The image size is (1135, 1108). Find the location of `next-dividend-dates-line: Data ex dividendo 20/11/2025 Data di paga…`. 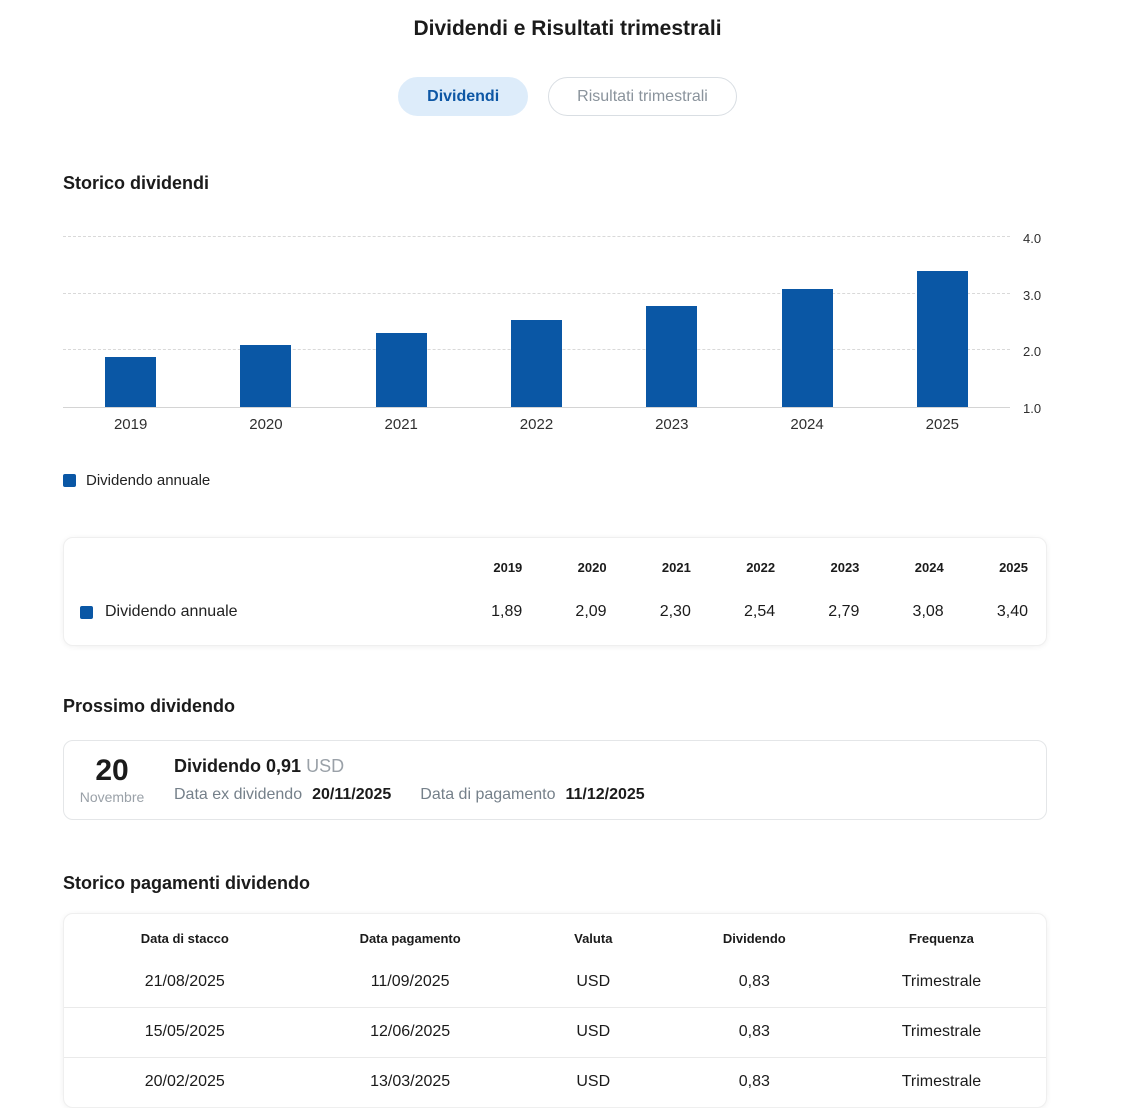

next-dividend-dates-line: Data ex dividendo 20/11/2025 Data di paga… is located at coordinates (409, 795).